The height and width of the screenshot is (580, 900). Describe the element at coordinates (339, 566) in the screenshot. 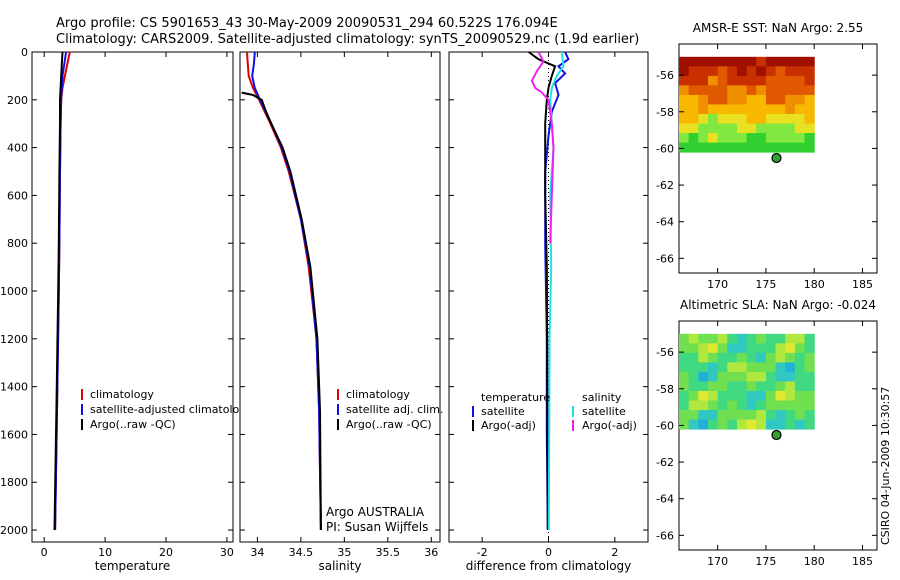

I see `x-axis-label: salinity` at that location.